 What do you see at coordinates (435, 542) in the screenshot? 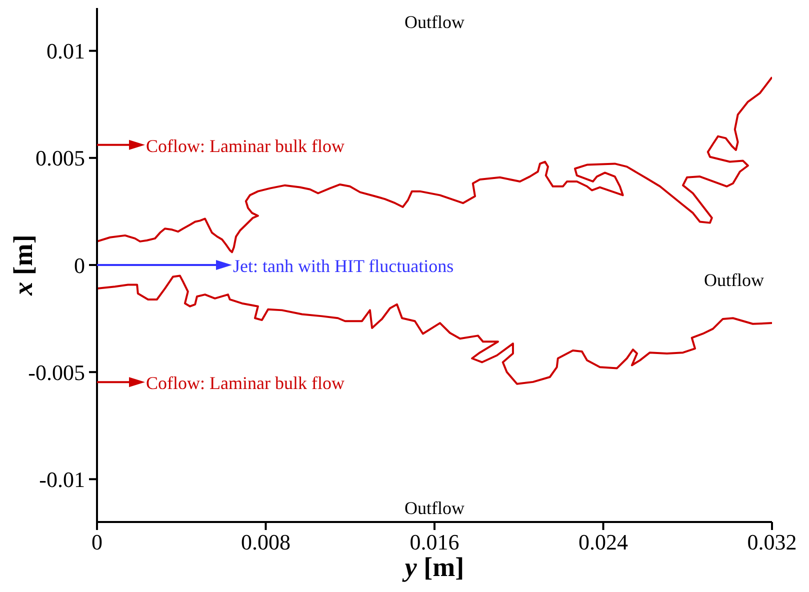
I see `x-tick-label: 0.016` at bounding box center [435, 542].